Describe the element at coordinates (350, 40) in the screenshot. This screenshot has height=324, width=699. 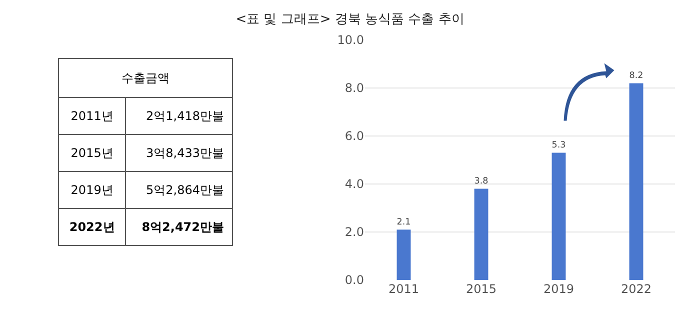
I see `y-tick-label: 10.0` at that location.